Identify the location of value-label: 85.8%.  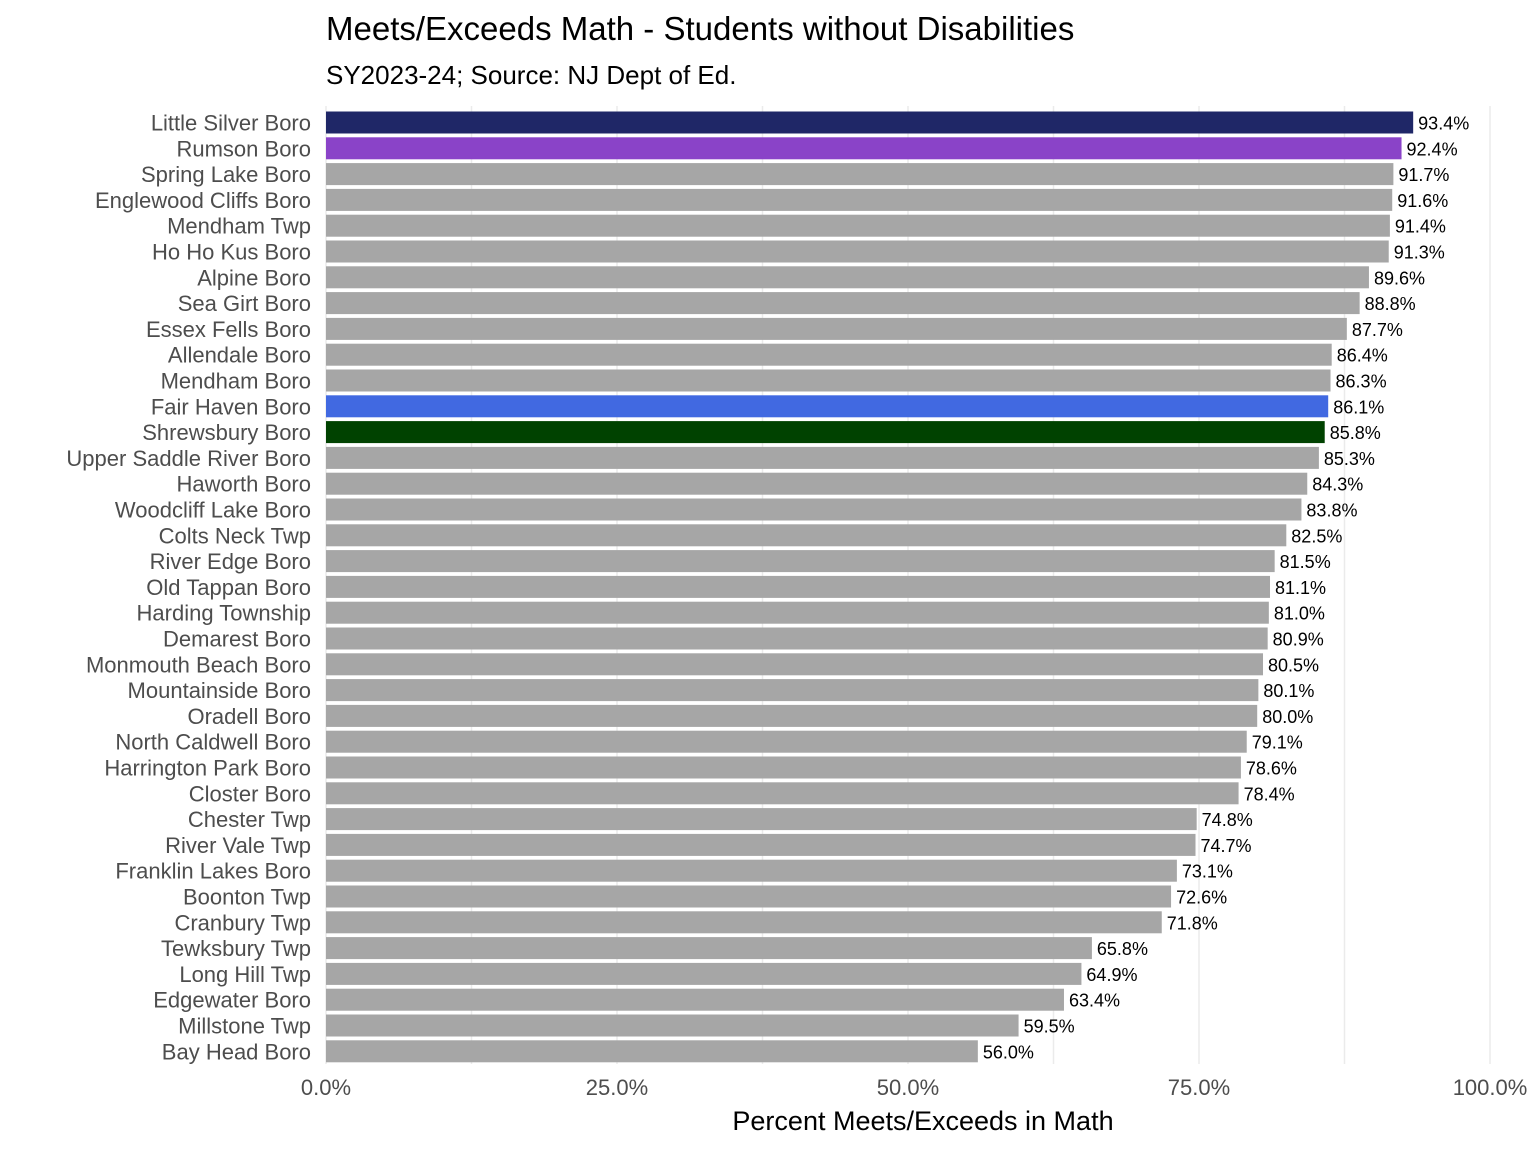
(1355, 433).